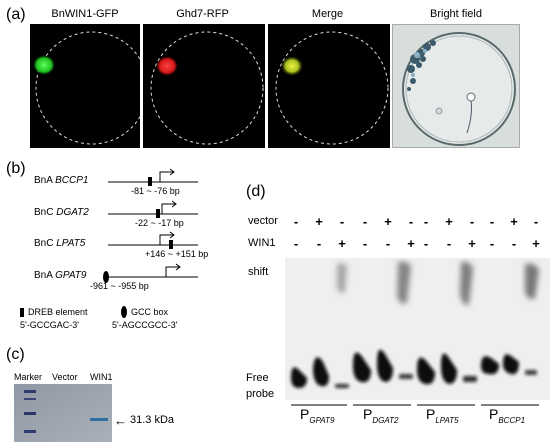  I want to click on shift-band-bccp1, so click(532, 281).